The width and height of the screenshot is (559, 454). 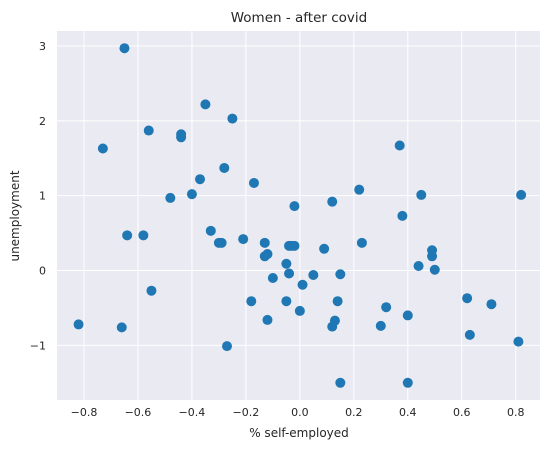 What do you see at coordinates (138, 412) in the screenshot?
I see `x-tick-label: −0.6` at bounding box center [138, 412].